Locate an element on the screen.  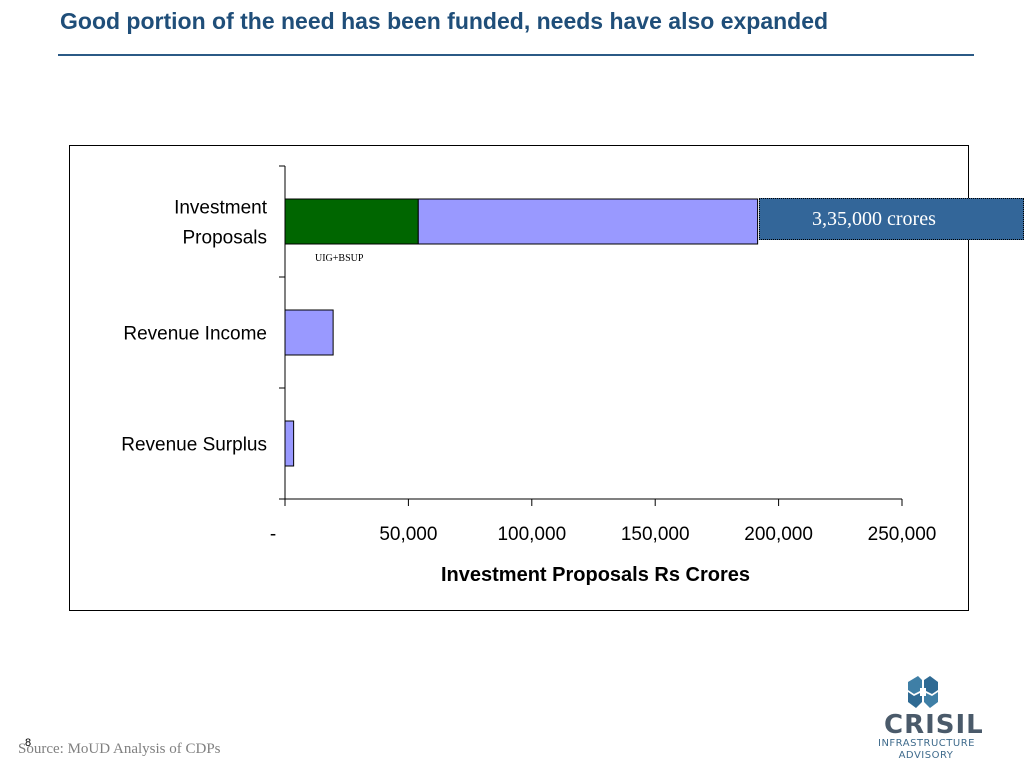
logo-subtitle-line2: ADVISORY is located at coordinates (926, 755).